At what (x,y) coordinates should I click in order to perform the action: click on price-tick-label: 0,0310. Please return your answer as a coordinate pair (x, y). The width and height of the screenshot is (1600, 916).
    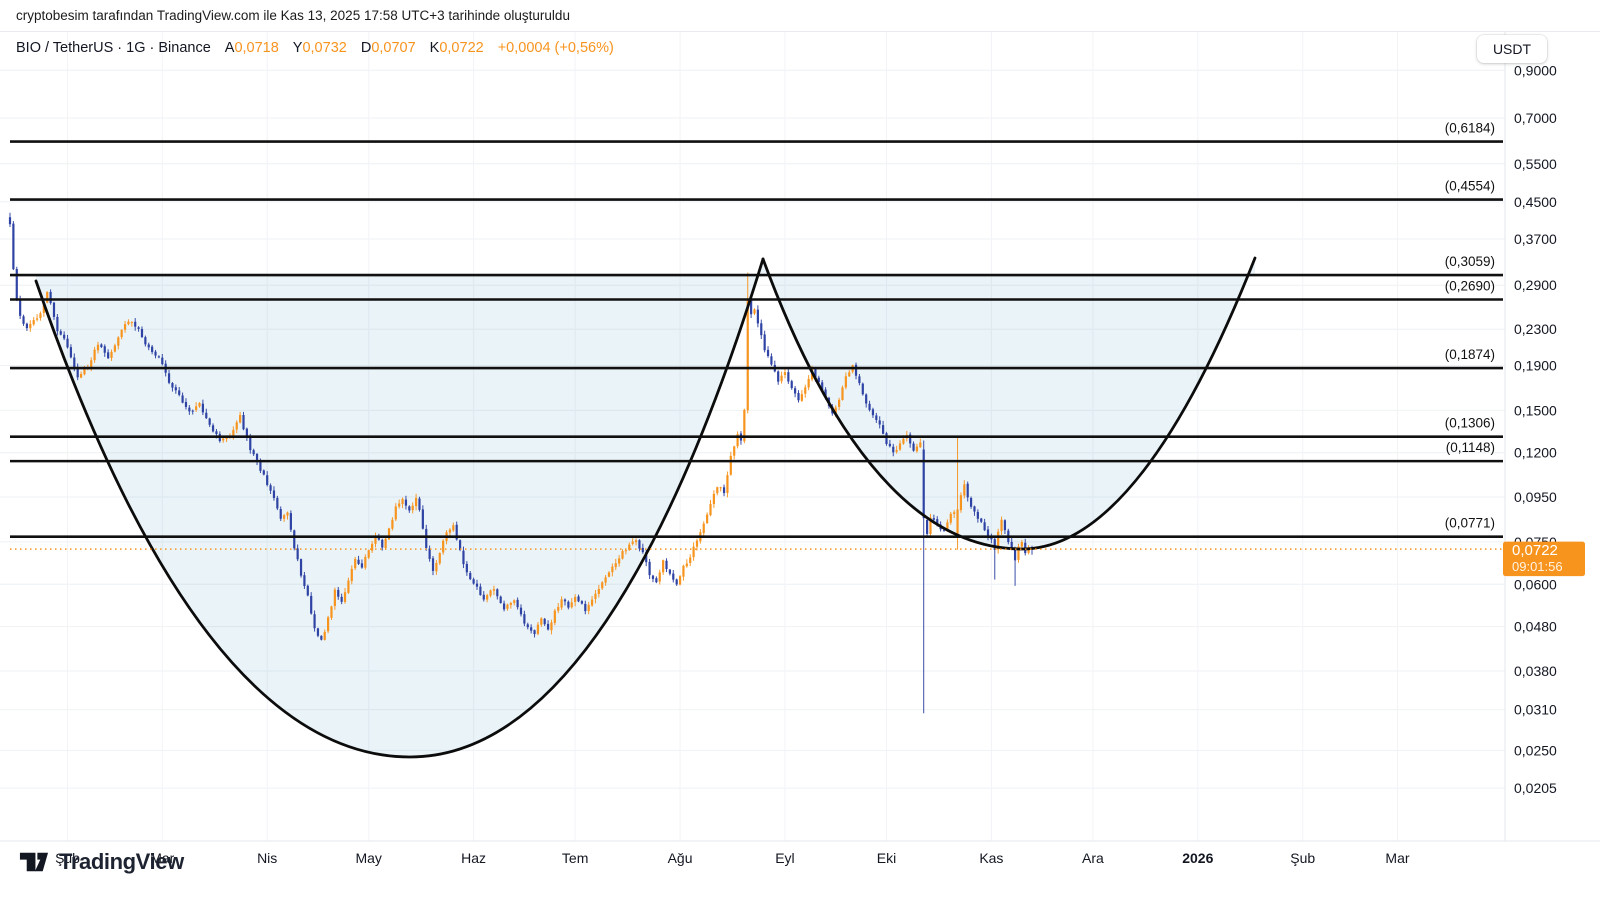
    Looking at the image, I should click on (1535, 710).